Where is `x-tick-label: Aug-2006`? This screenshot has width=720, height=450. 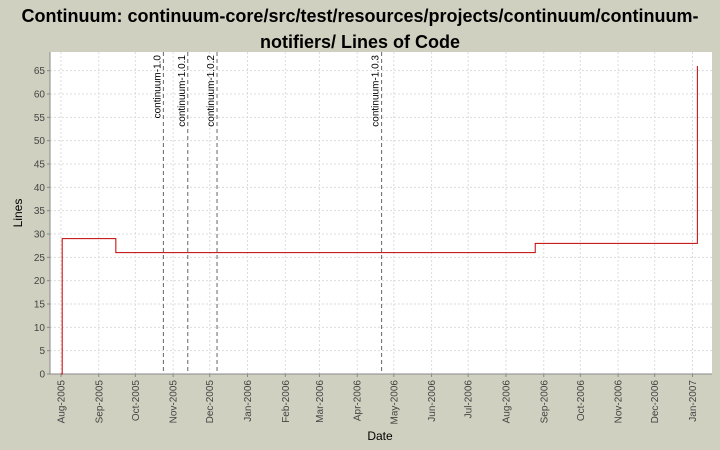 x-tick-label: Aug-2006 is located at coordinates (506, 402).